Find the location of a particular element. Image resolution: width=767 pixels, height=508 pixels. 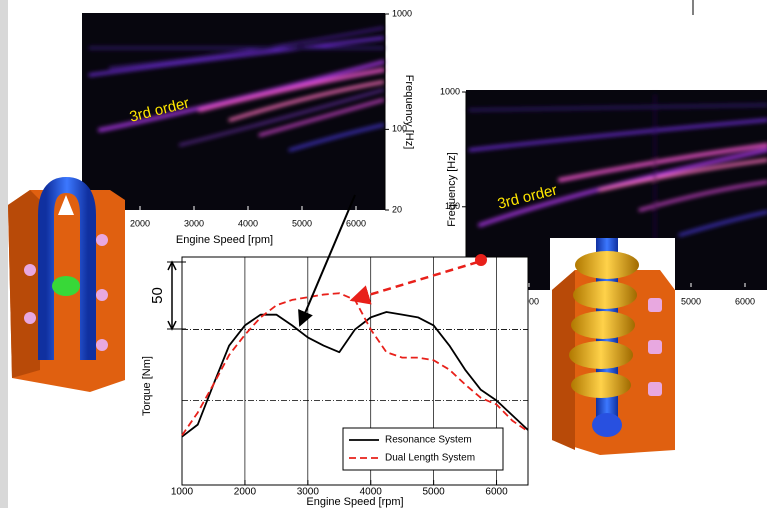

legend-label: Resonance System is located at coordinates (428, 440).